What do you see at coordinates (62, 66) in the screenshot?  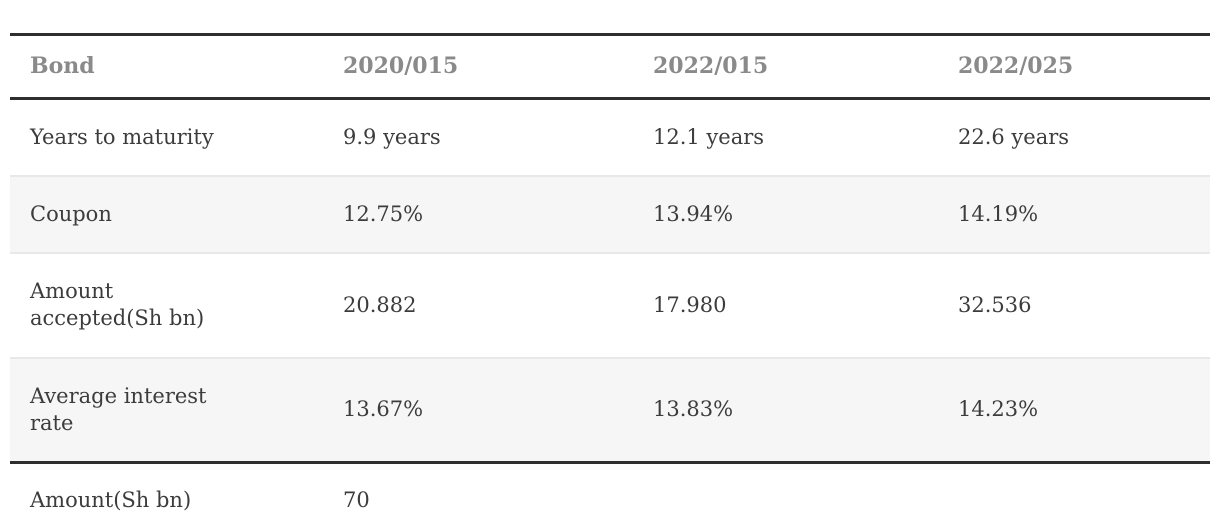 I see `column-header-bond: Bond` at bounding box center [62, 66].